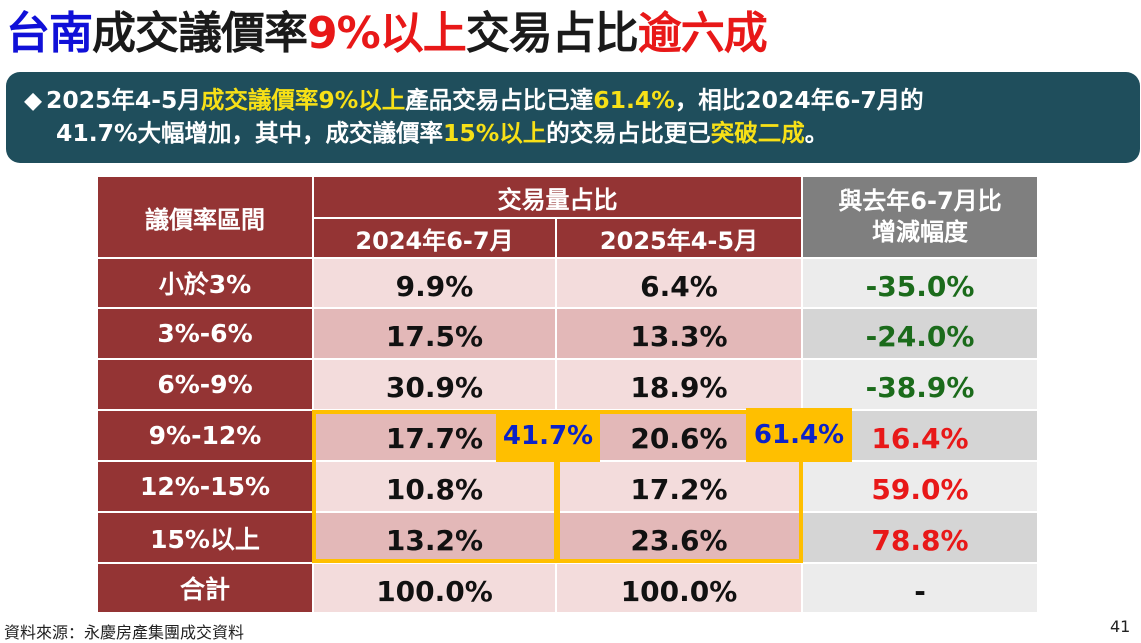  I want to click on cell-2024: 10.8%, so click(434, 486).